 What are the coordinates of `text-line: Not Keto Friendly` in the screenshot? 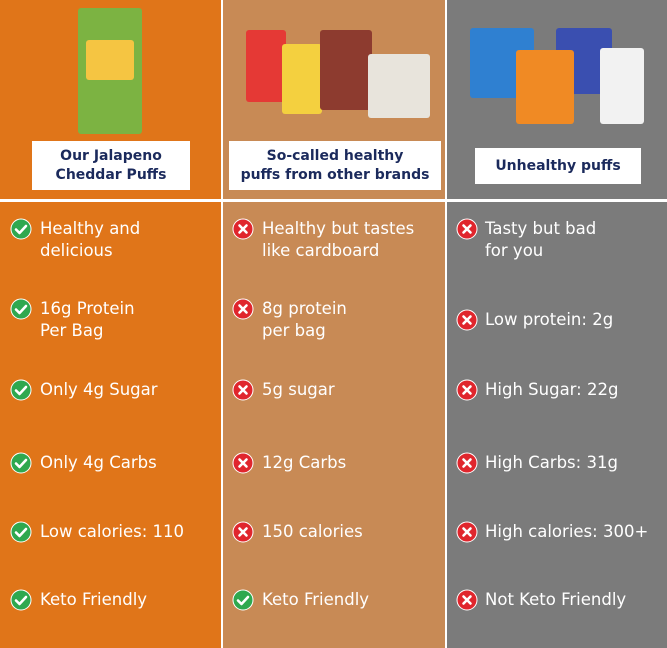 It's located at (556, 599).